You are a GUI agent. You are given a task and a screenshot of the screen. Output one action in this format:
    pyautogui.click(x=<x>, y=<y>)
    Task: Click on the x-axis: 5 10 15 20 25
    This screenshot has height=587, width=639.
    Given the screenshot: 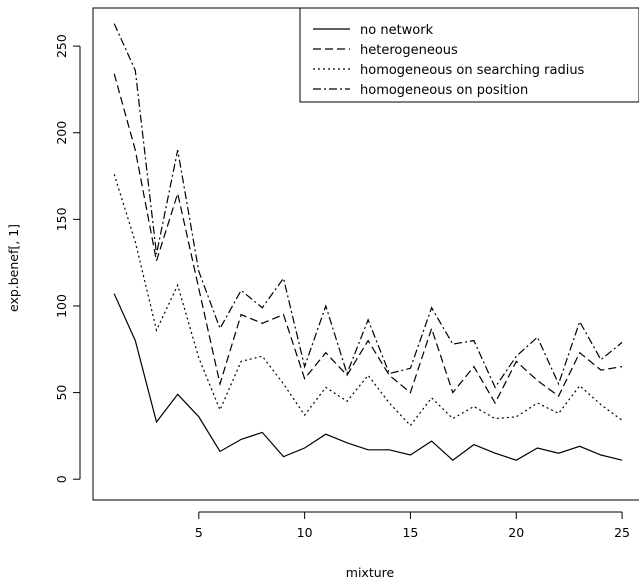 What is the action you would take?
    pyautogui.click(x=412, y=525)
    